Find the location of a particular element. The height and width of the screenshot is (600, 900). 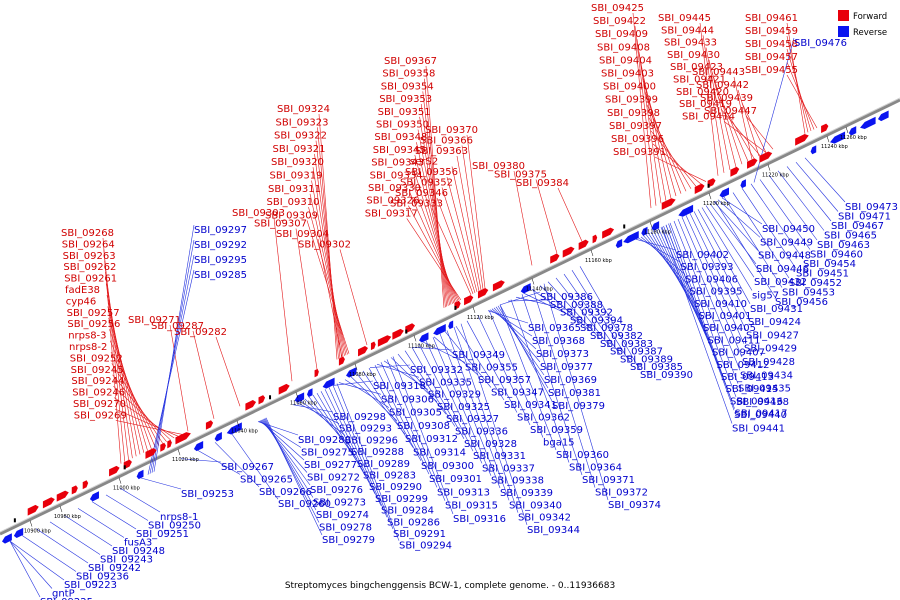

forward-gene-label: SBI_09309 is located at coordinates (291, 215).